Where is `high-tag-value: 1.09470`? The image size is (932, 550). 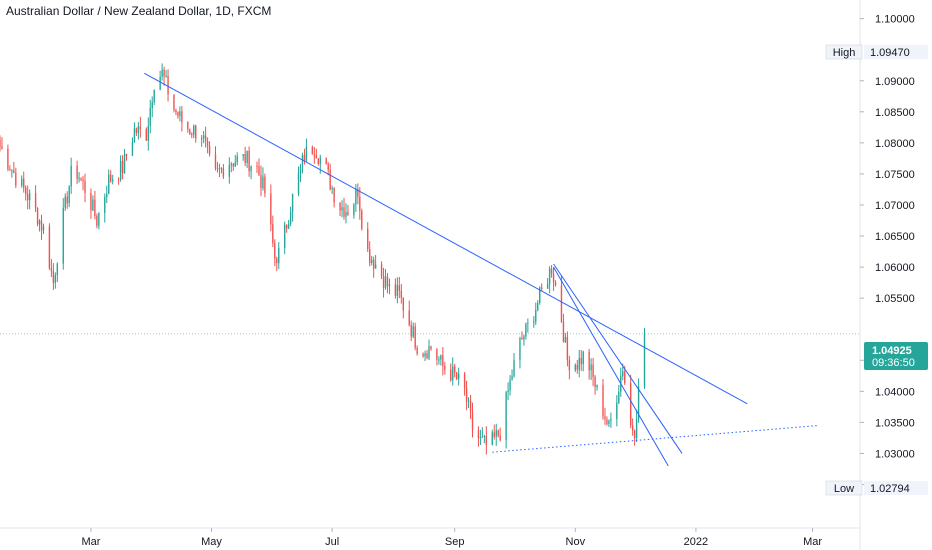
high-tag-value: 1.09470 is located at coordinates (890, 53).